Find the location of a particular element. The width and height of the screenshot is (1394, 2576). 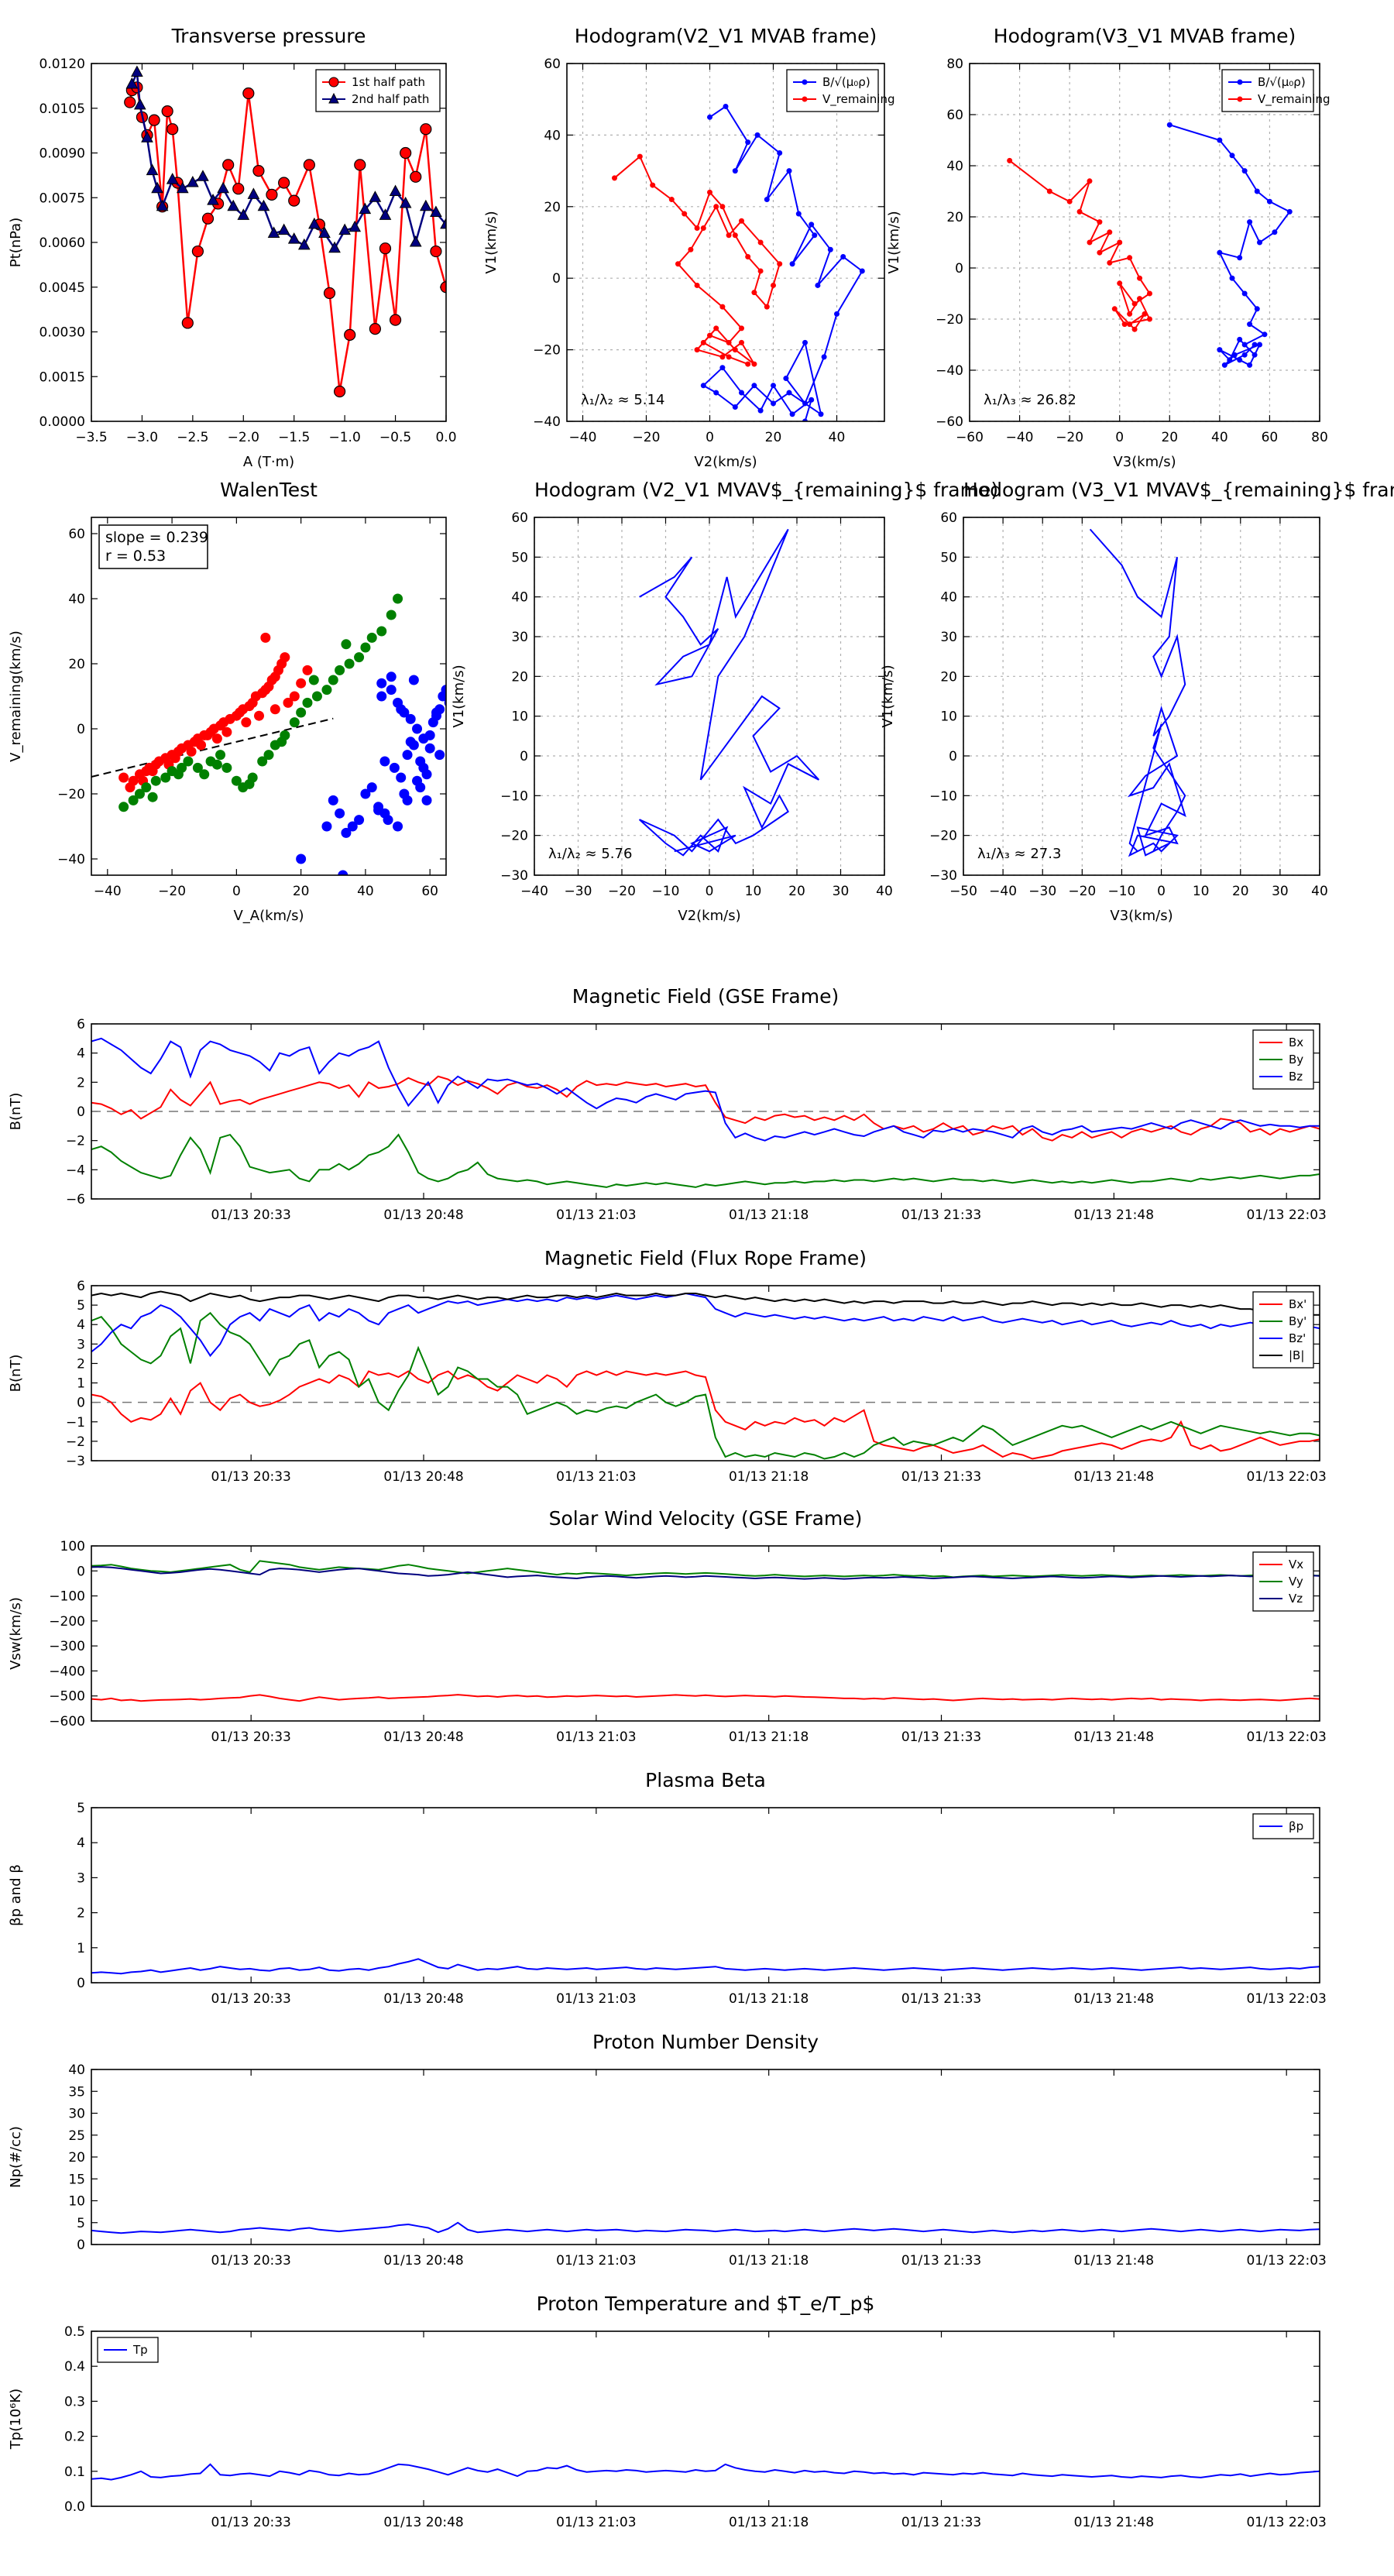

x-tick-label: 01/13 21:18 is located at coordinates (769, 1999).